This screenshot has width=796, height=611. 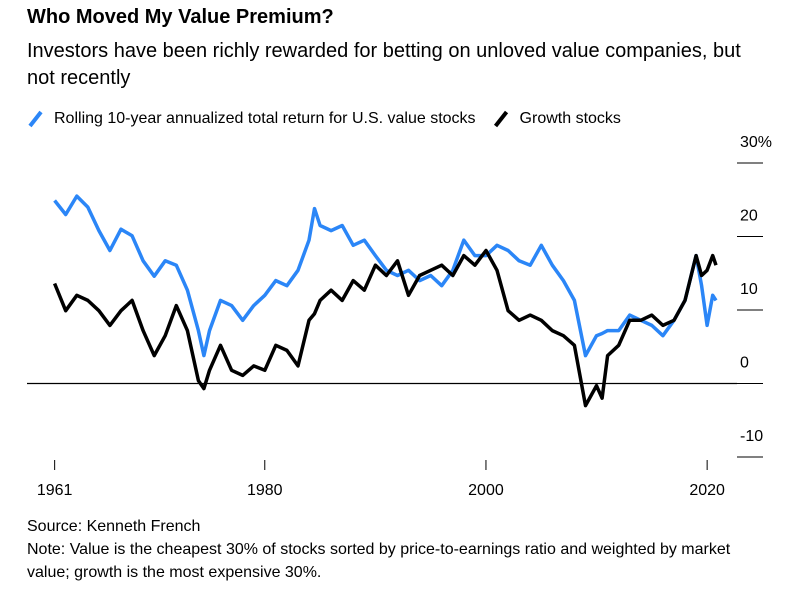 What do you see at coordinates (749, 216) in the screenshot?
I see `y-tick-label: 20` at bounding box center [749, 216].